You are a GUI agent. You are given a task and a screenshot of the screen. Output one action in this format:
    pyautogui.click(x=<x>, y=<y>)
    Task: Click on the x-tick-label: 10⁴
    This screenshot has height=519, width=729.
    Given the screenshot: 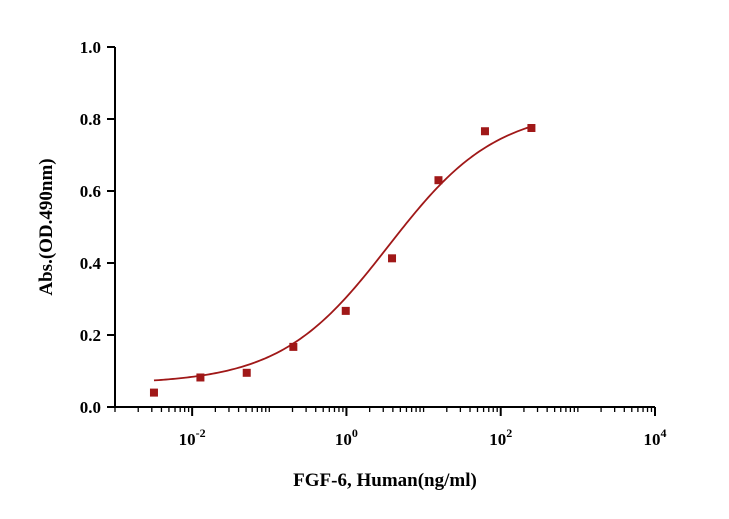 What is the action you would take?
    pyautogui.click(x=655, y=437)
    